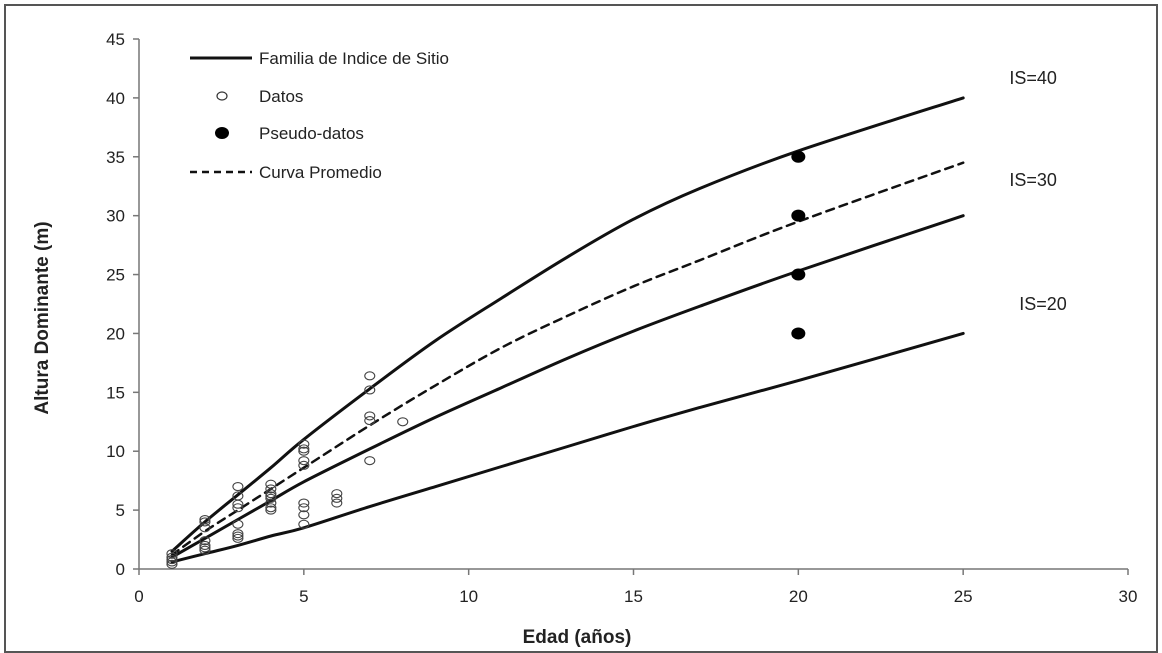 The width and height of the screenshot is (1162, 653). I want to click on curve-label: IS=30, so click(1033, 180).